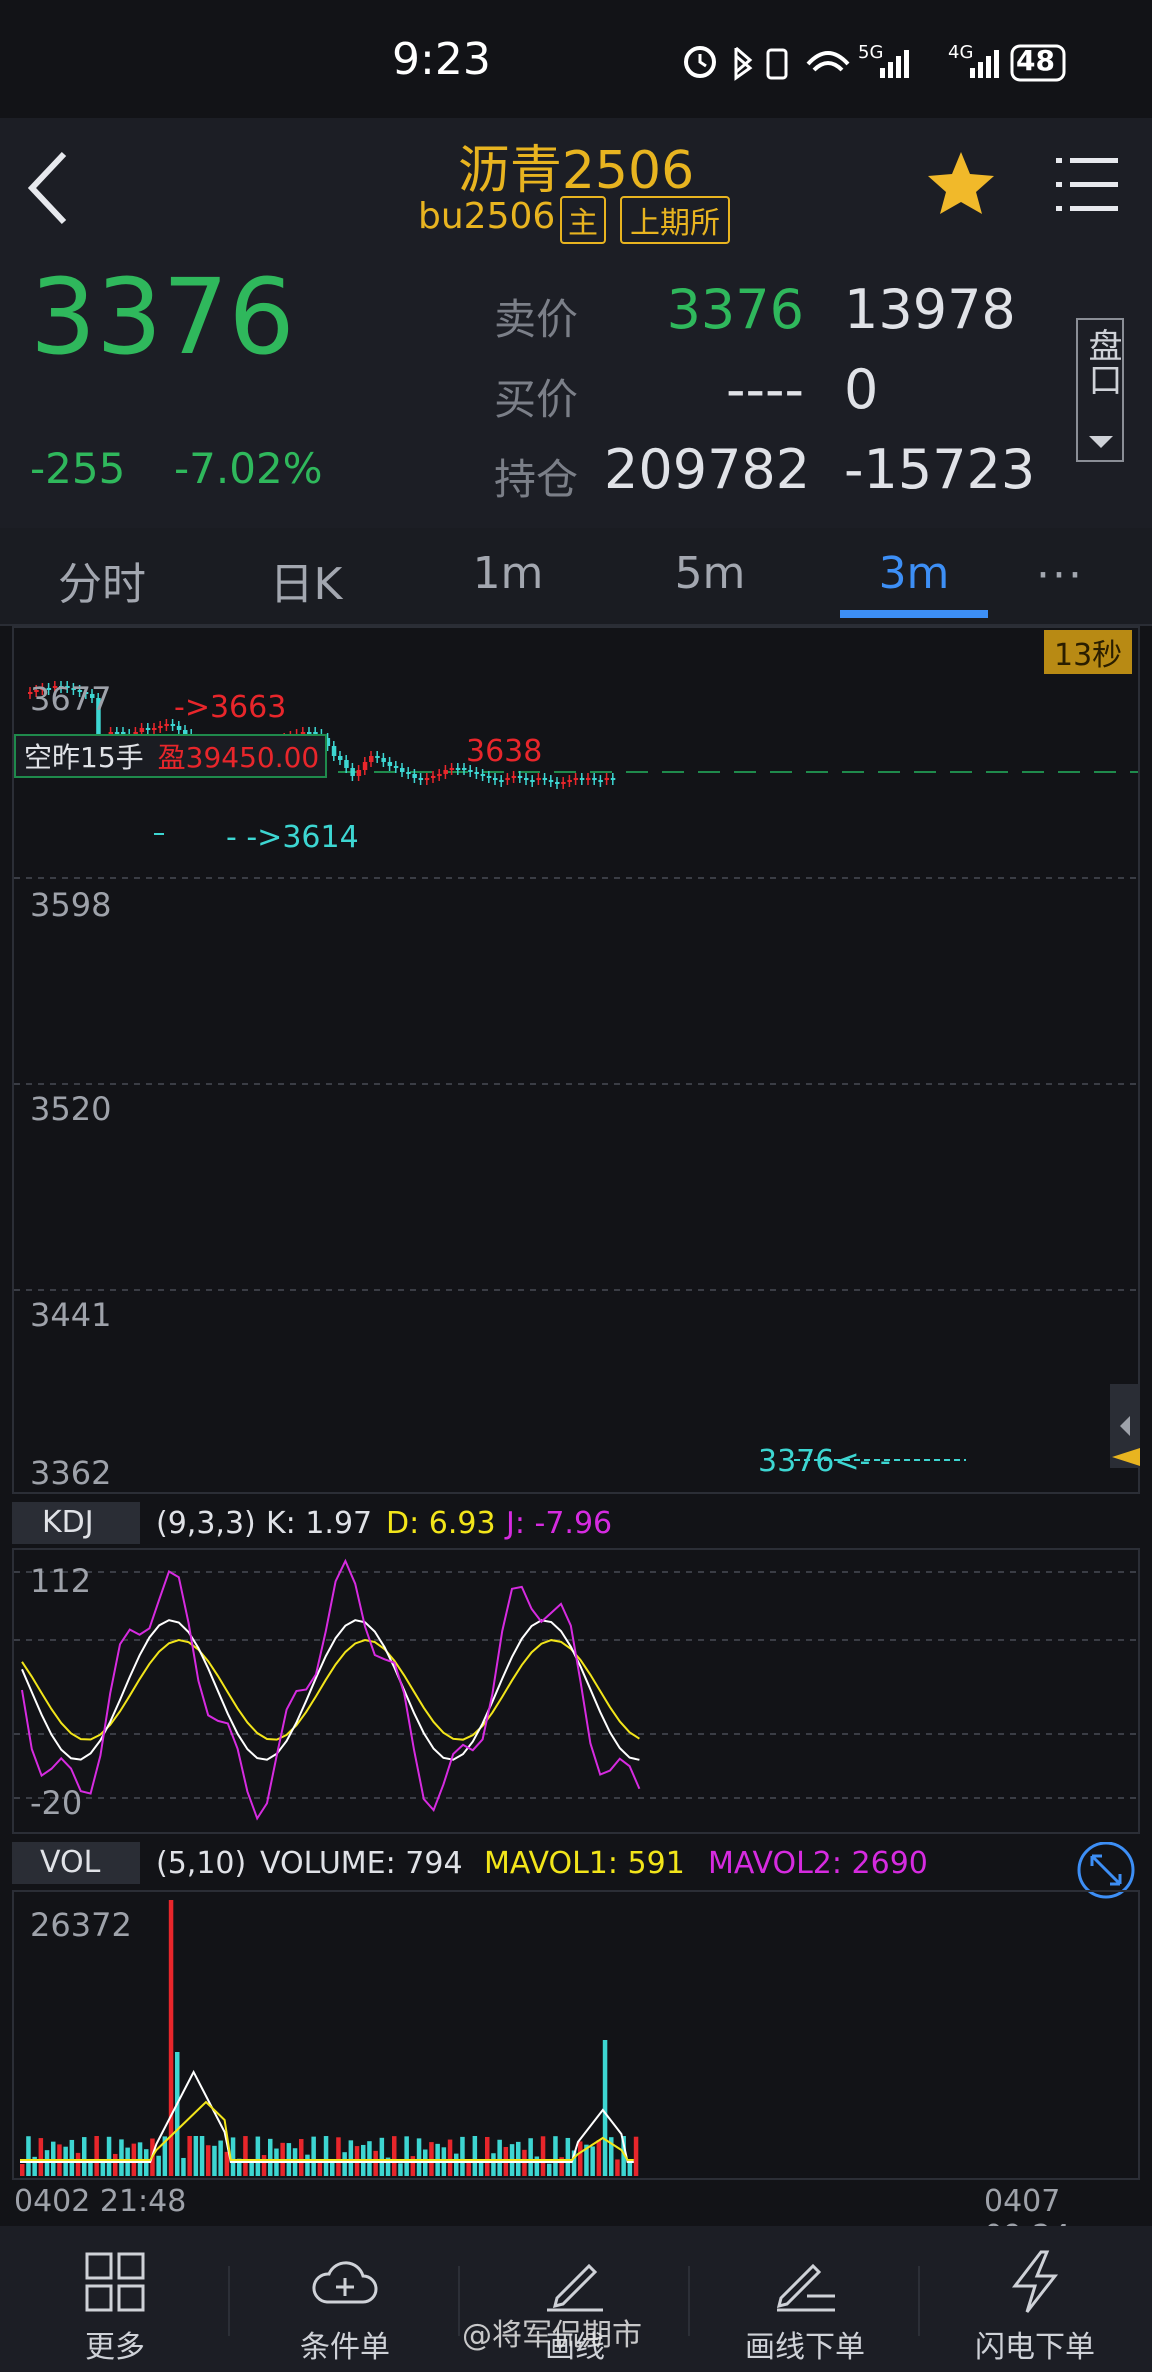 The image size is (1152, 2372). I want to click on tab-5m: 5m, so click(710, 573).